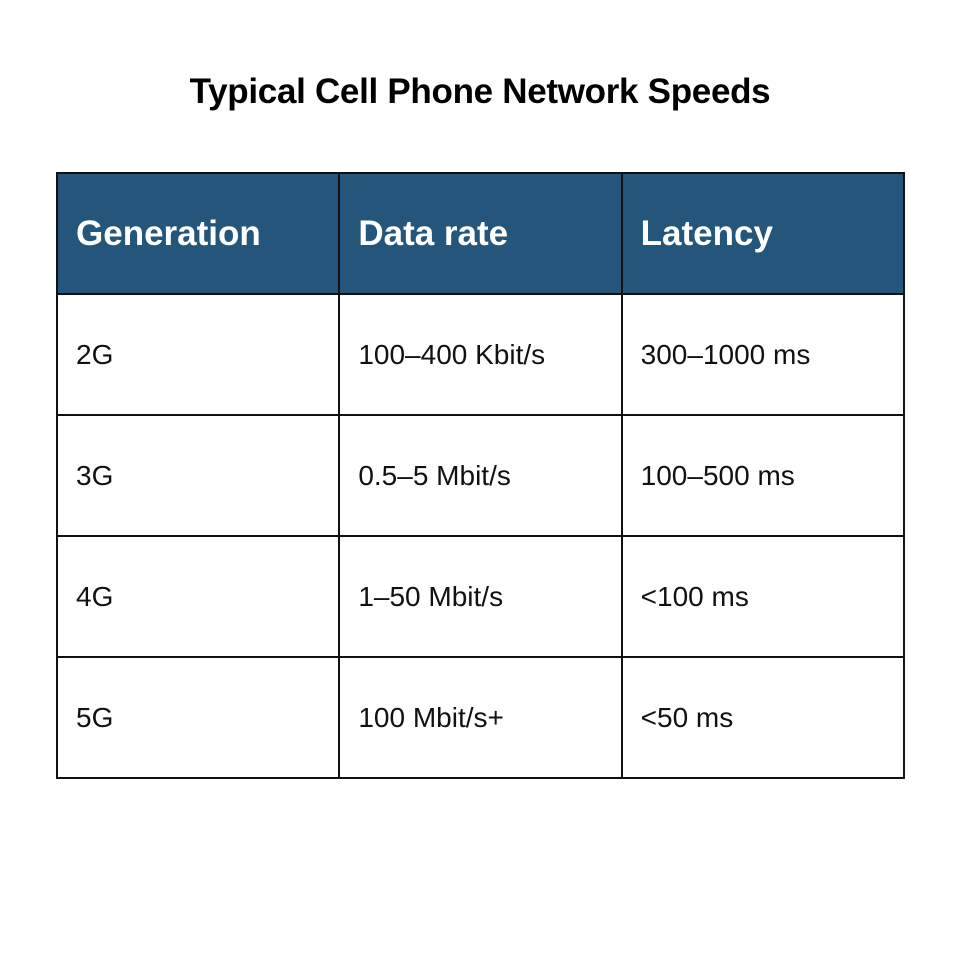 This screenshot has width=960, height=960. I want to click on cell-data-rate: 0.5–5 Mbit/s, so click(480, 475).